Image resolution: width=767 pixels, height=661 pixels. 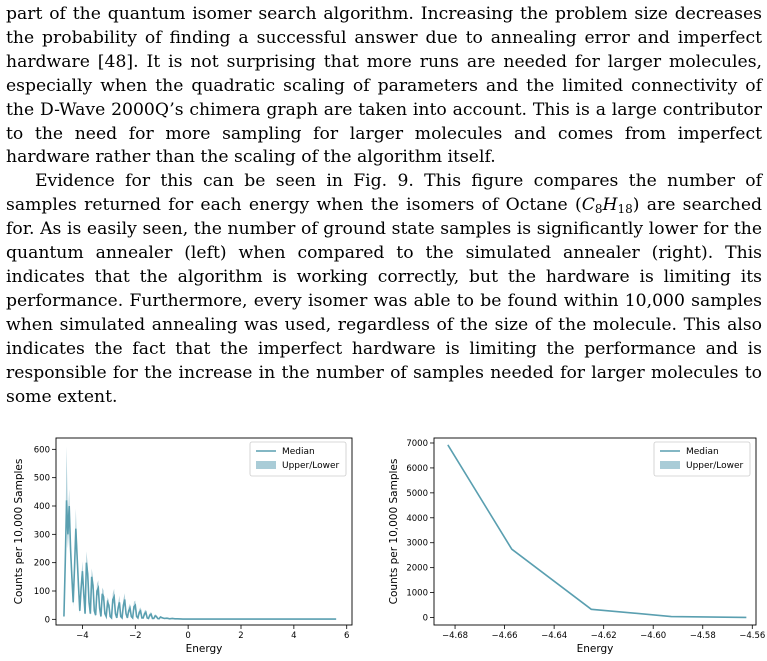 What do you see at coordinates (417, 494) in the screenshot?
I see `y-tick-label: 5000` at bounding box center [417, 494].